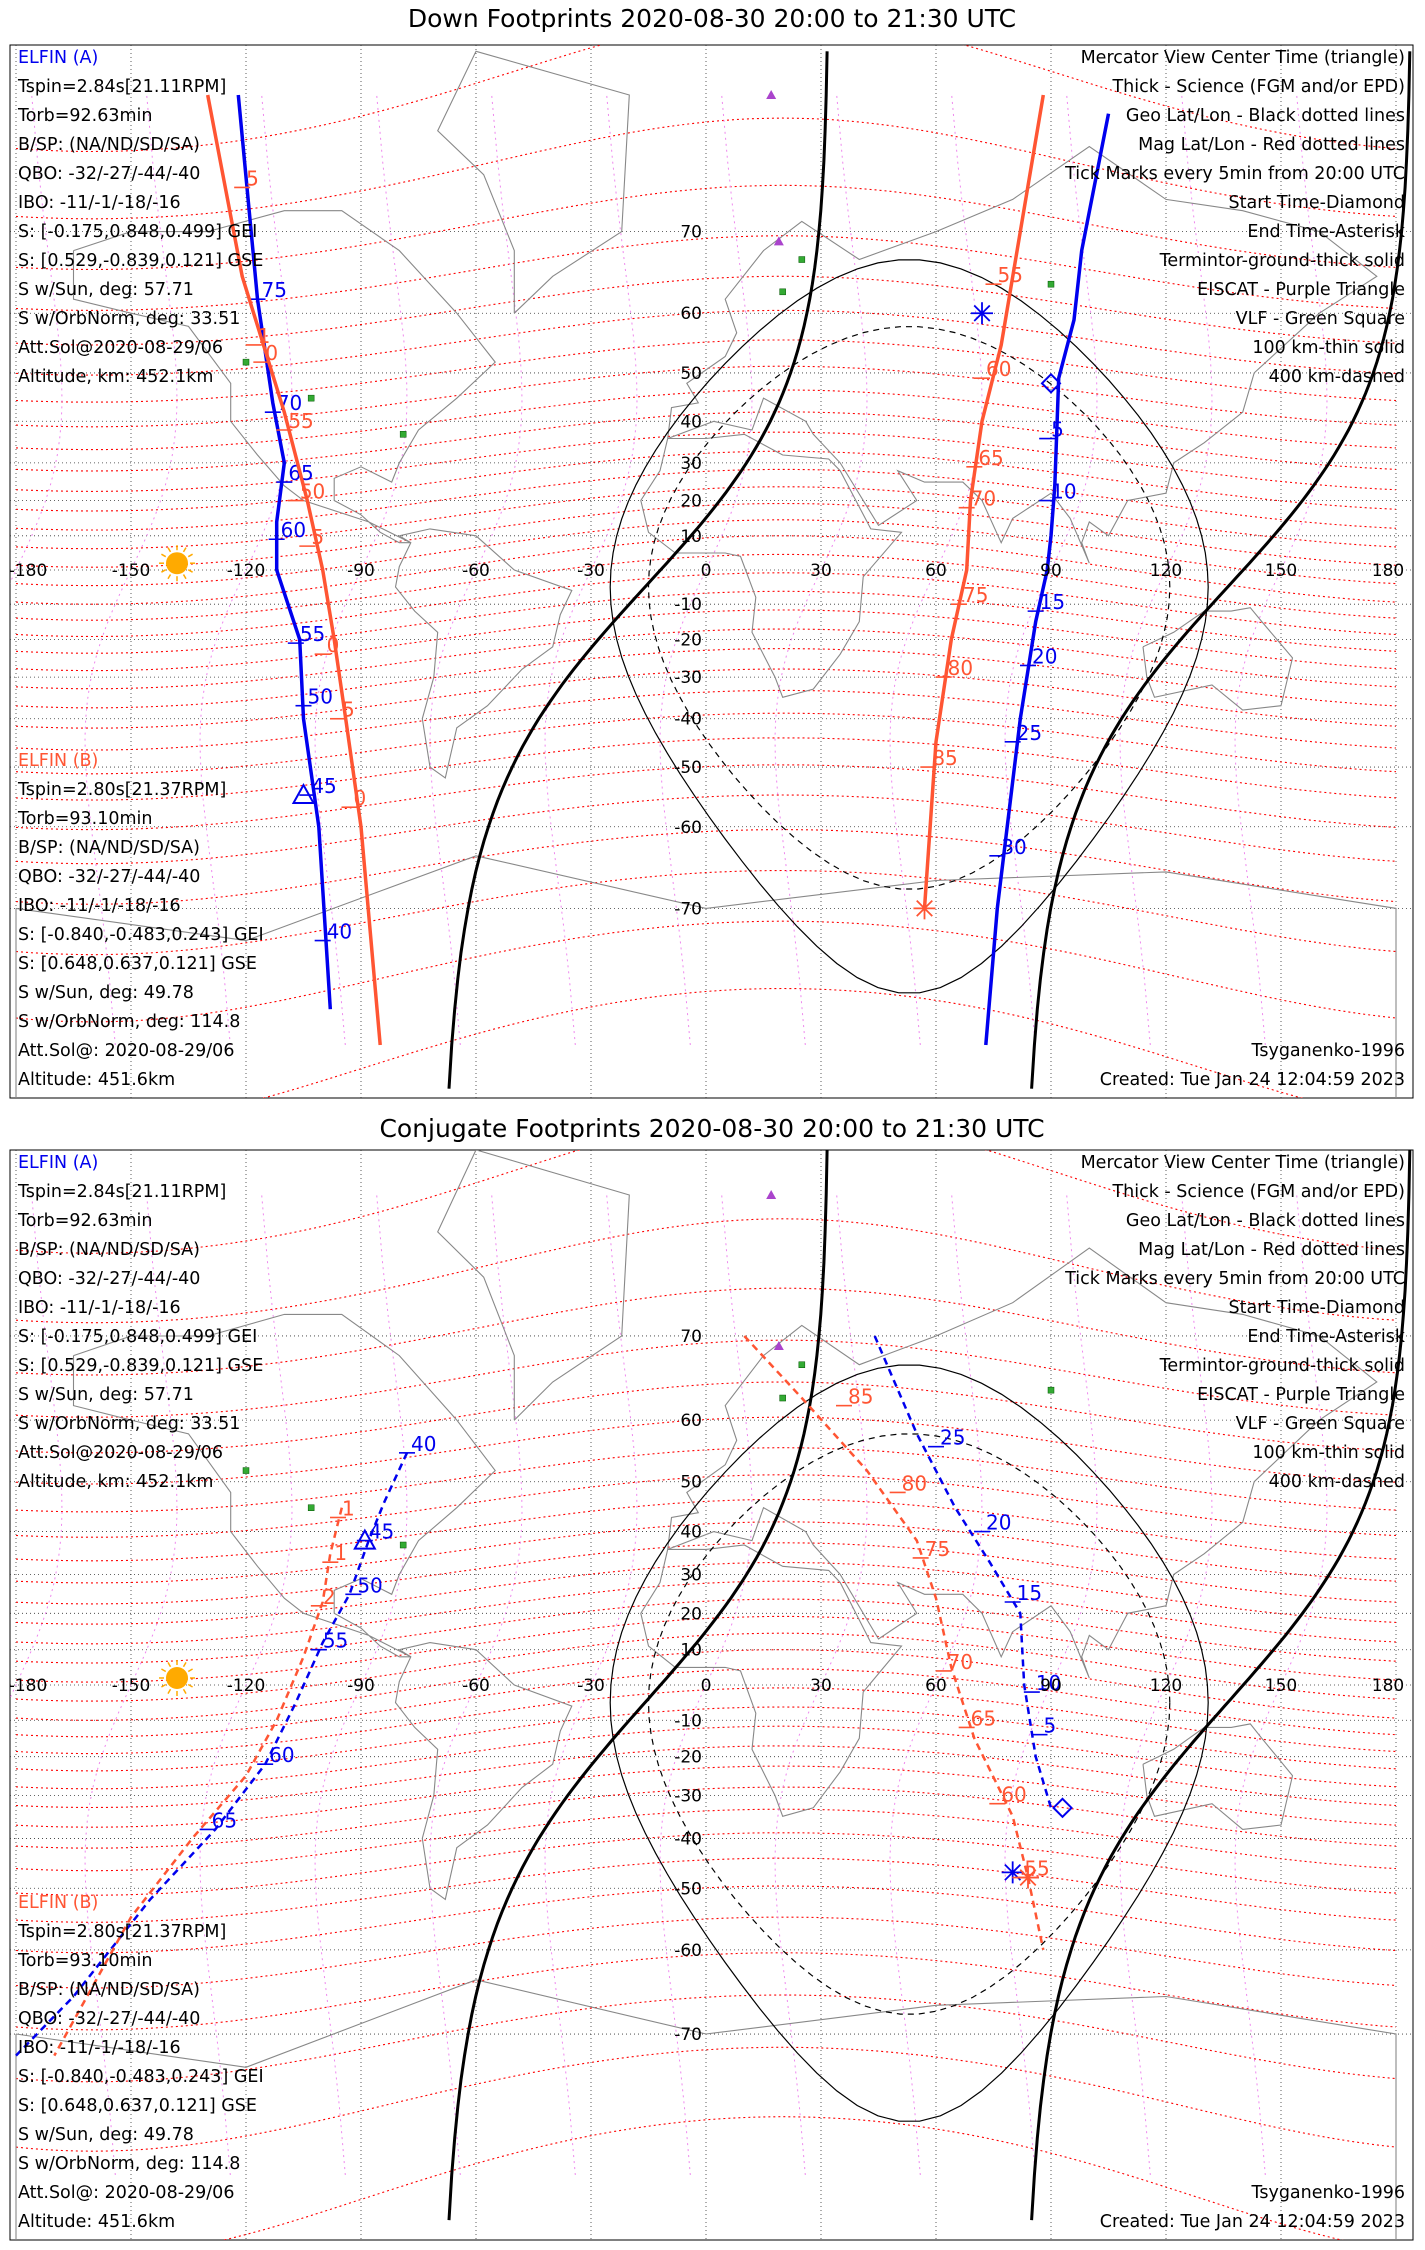  I want to click on y-tick-label: -70, so click(688, 909).